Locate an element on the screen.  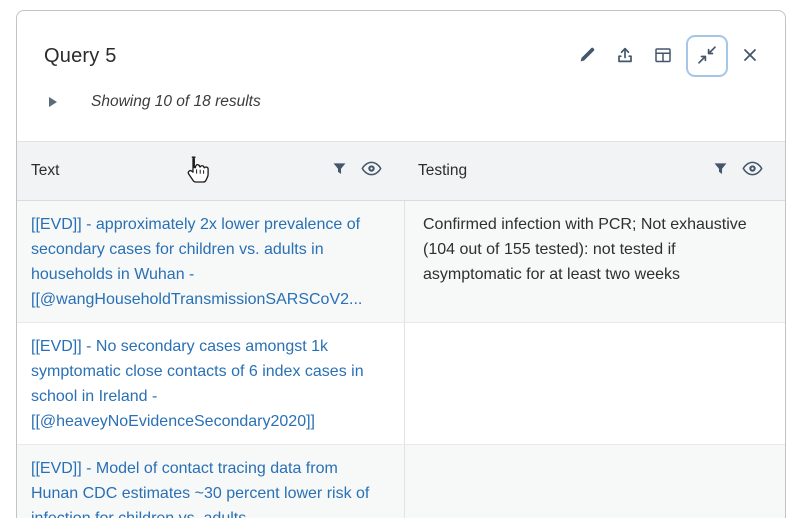
toolbar is located at coordinates (668, 56).